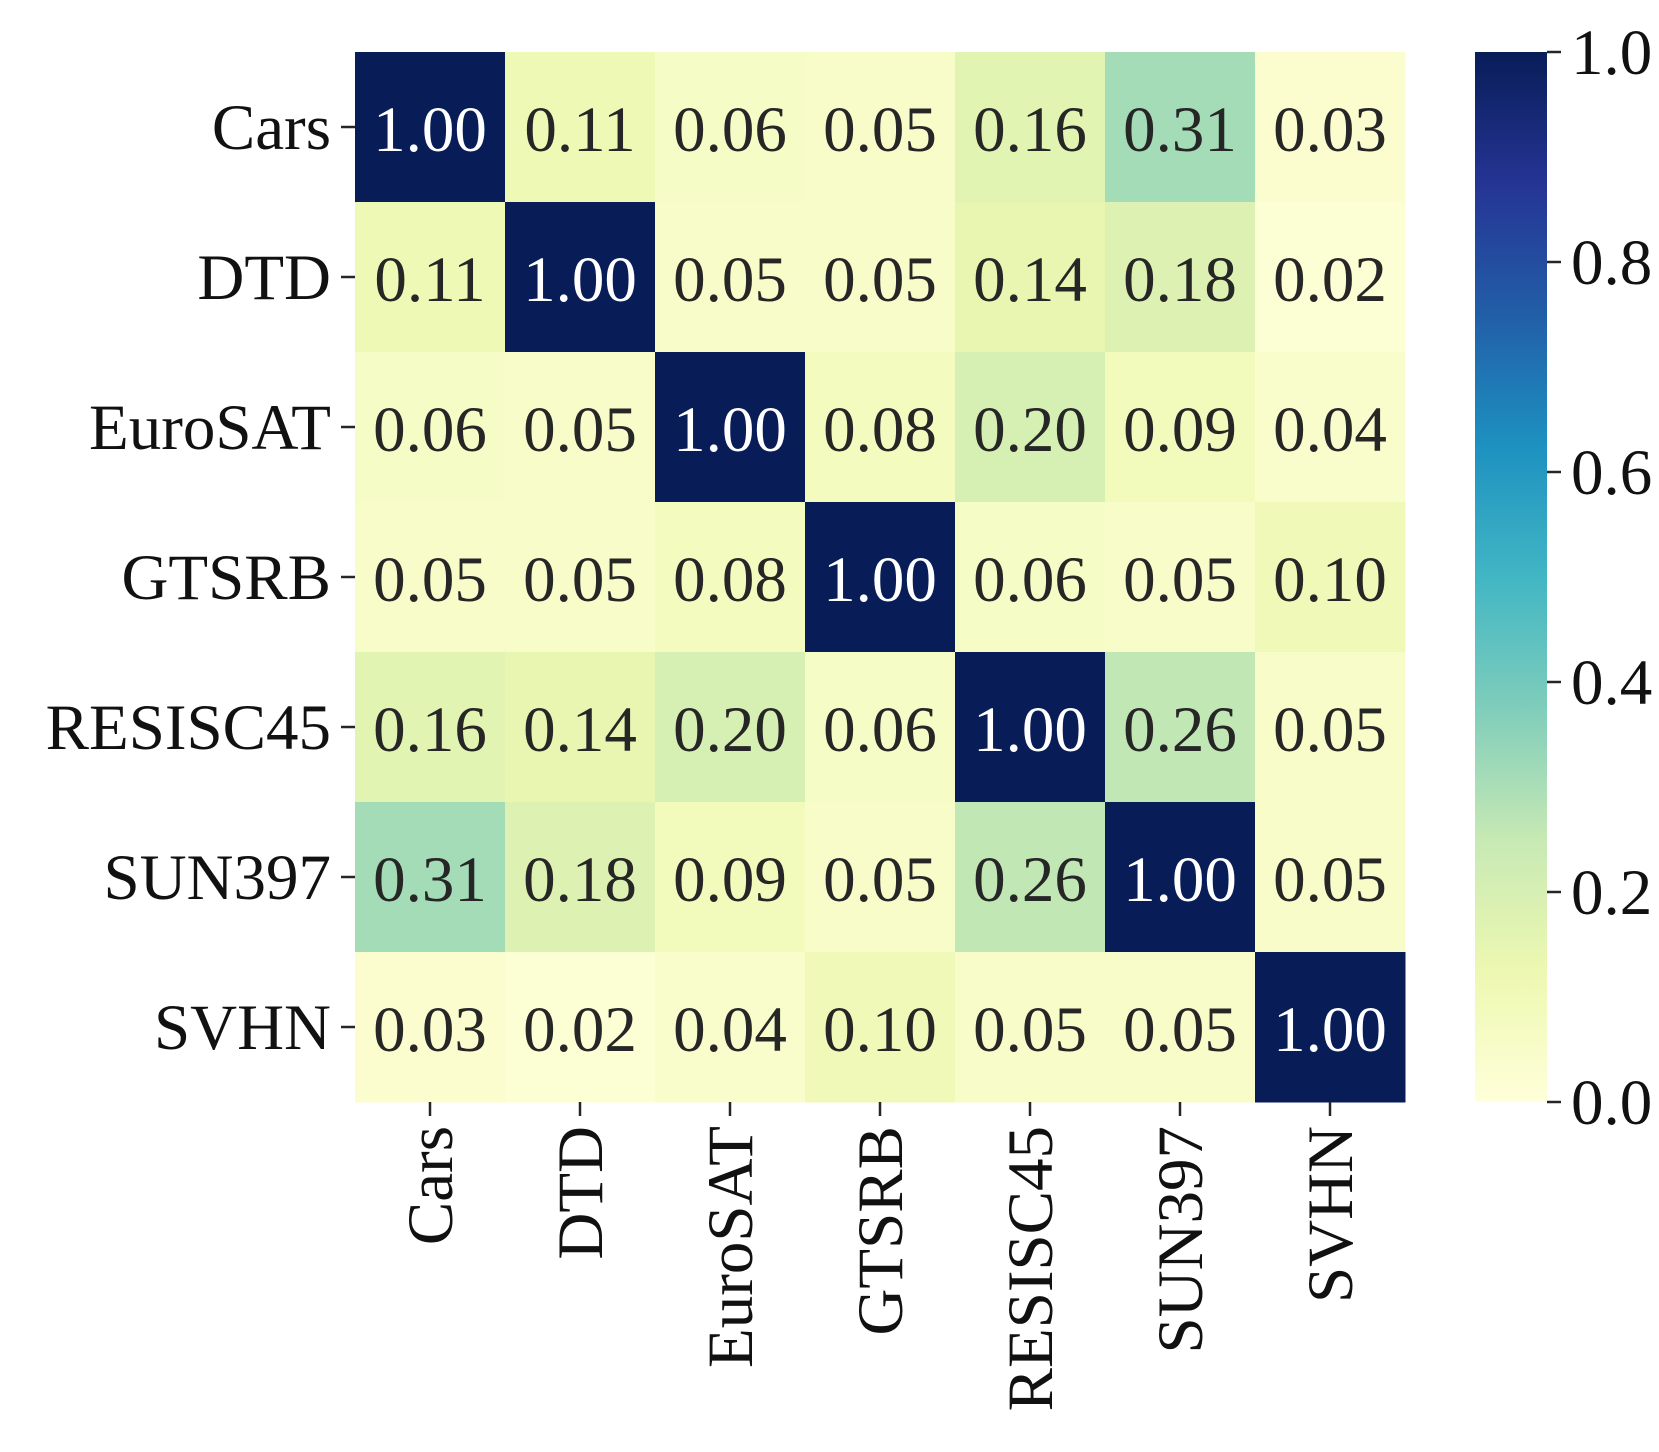 The image size is (1659, 1452). I want to click on cell-eurosat-resisc45, so click(1030, 427).